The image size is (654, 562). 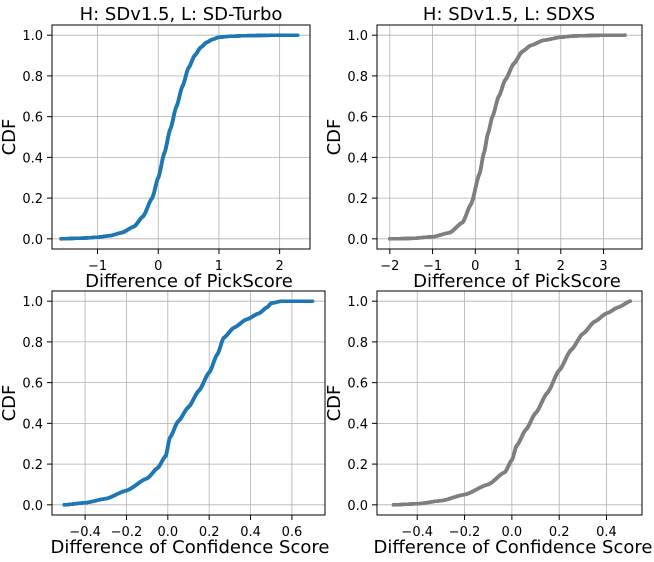 I want to click on x-tick-label: 0.4, so click(x=250, y=532).